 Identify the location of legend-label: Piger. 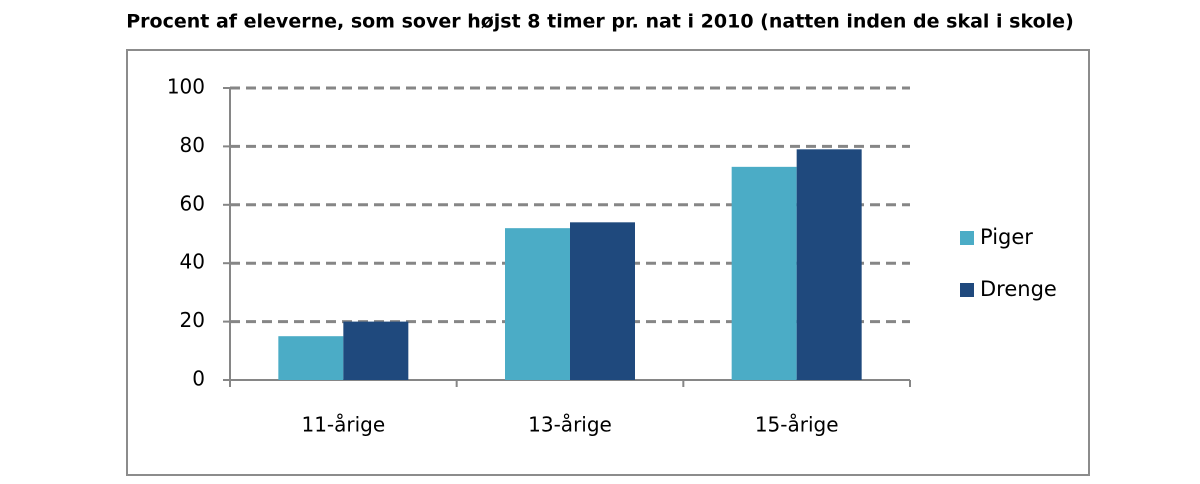
(1006, 237).